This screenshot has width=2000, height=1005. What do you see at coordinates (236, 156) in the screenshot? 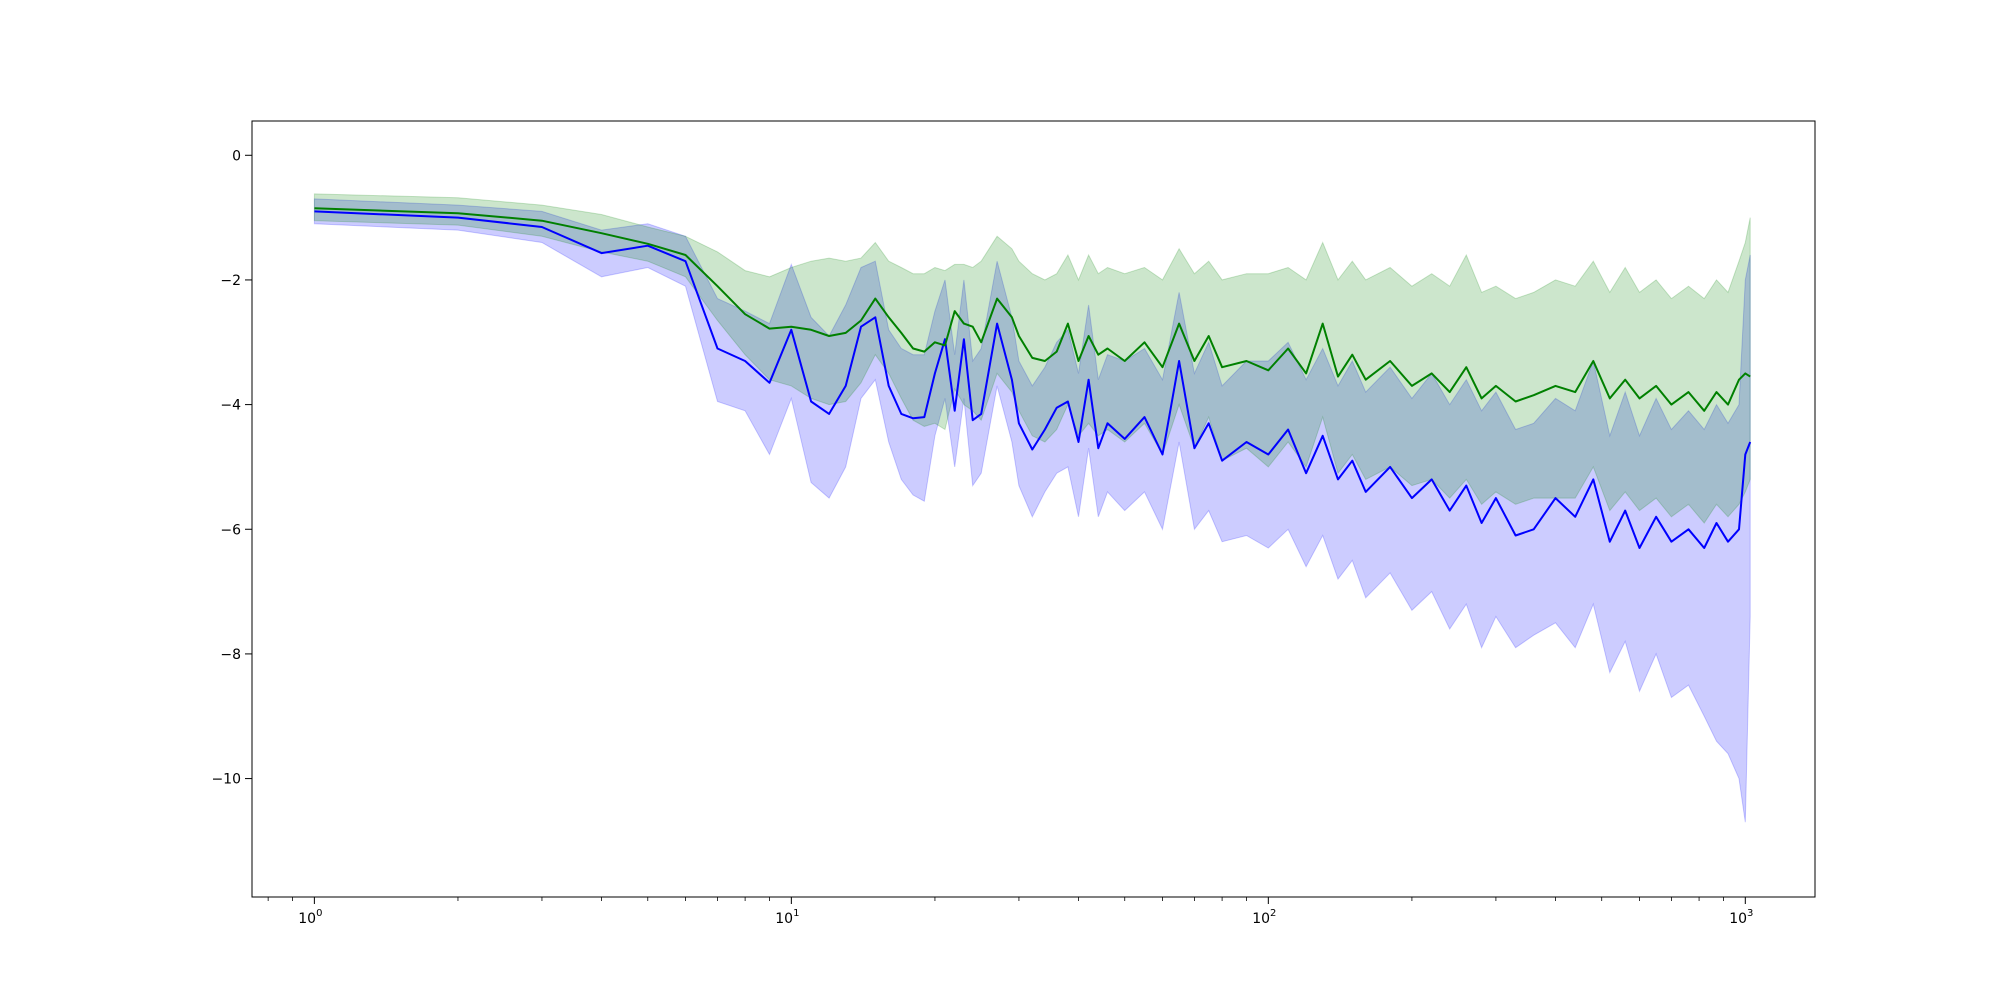
I see `y-tick-label: 0` at bounding box center [236, 156].